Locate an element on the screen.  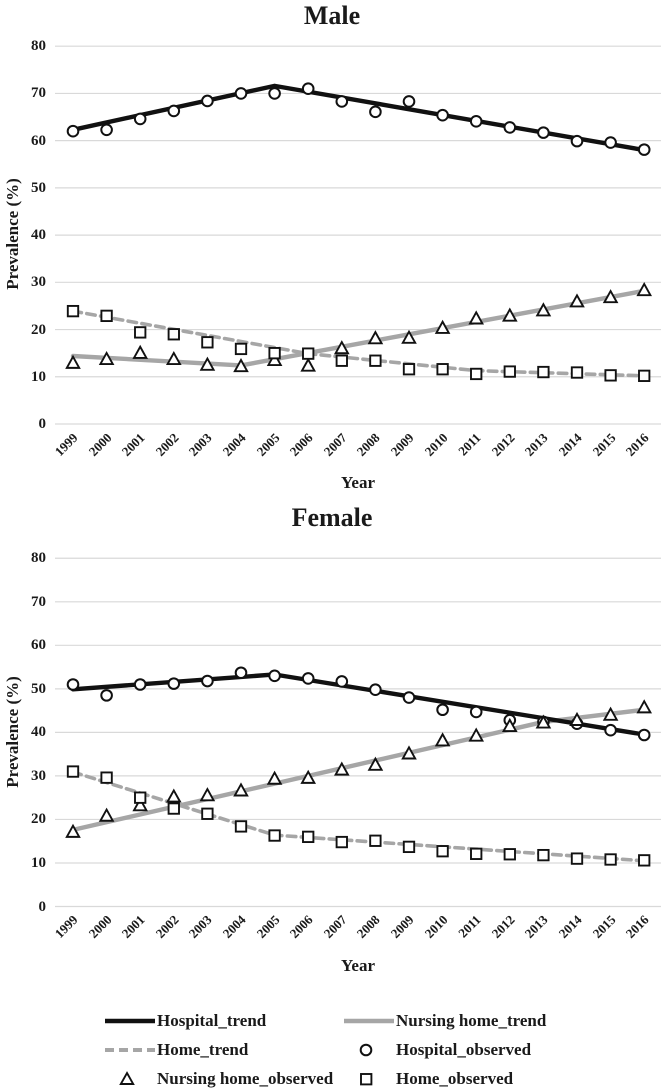
female-y-tick-label: 70 is located at coordinates (38, 601).